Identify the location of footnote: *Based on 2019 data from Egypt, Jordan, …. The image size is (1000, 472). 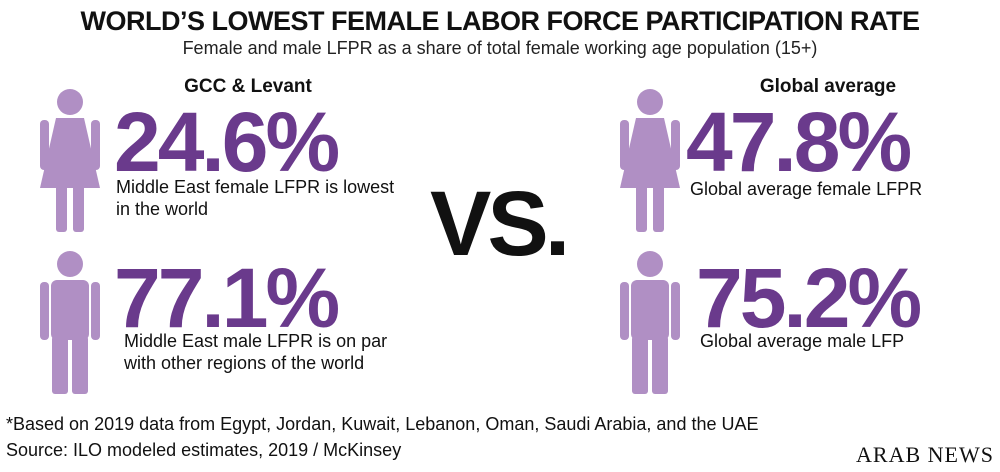
(382, 424).